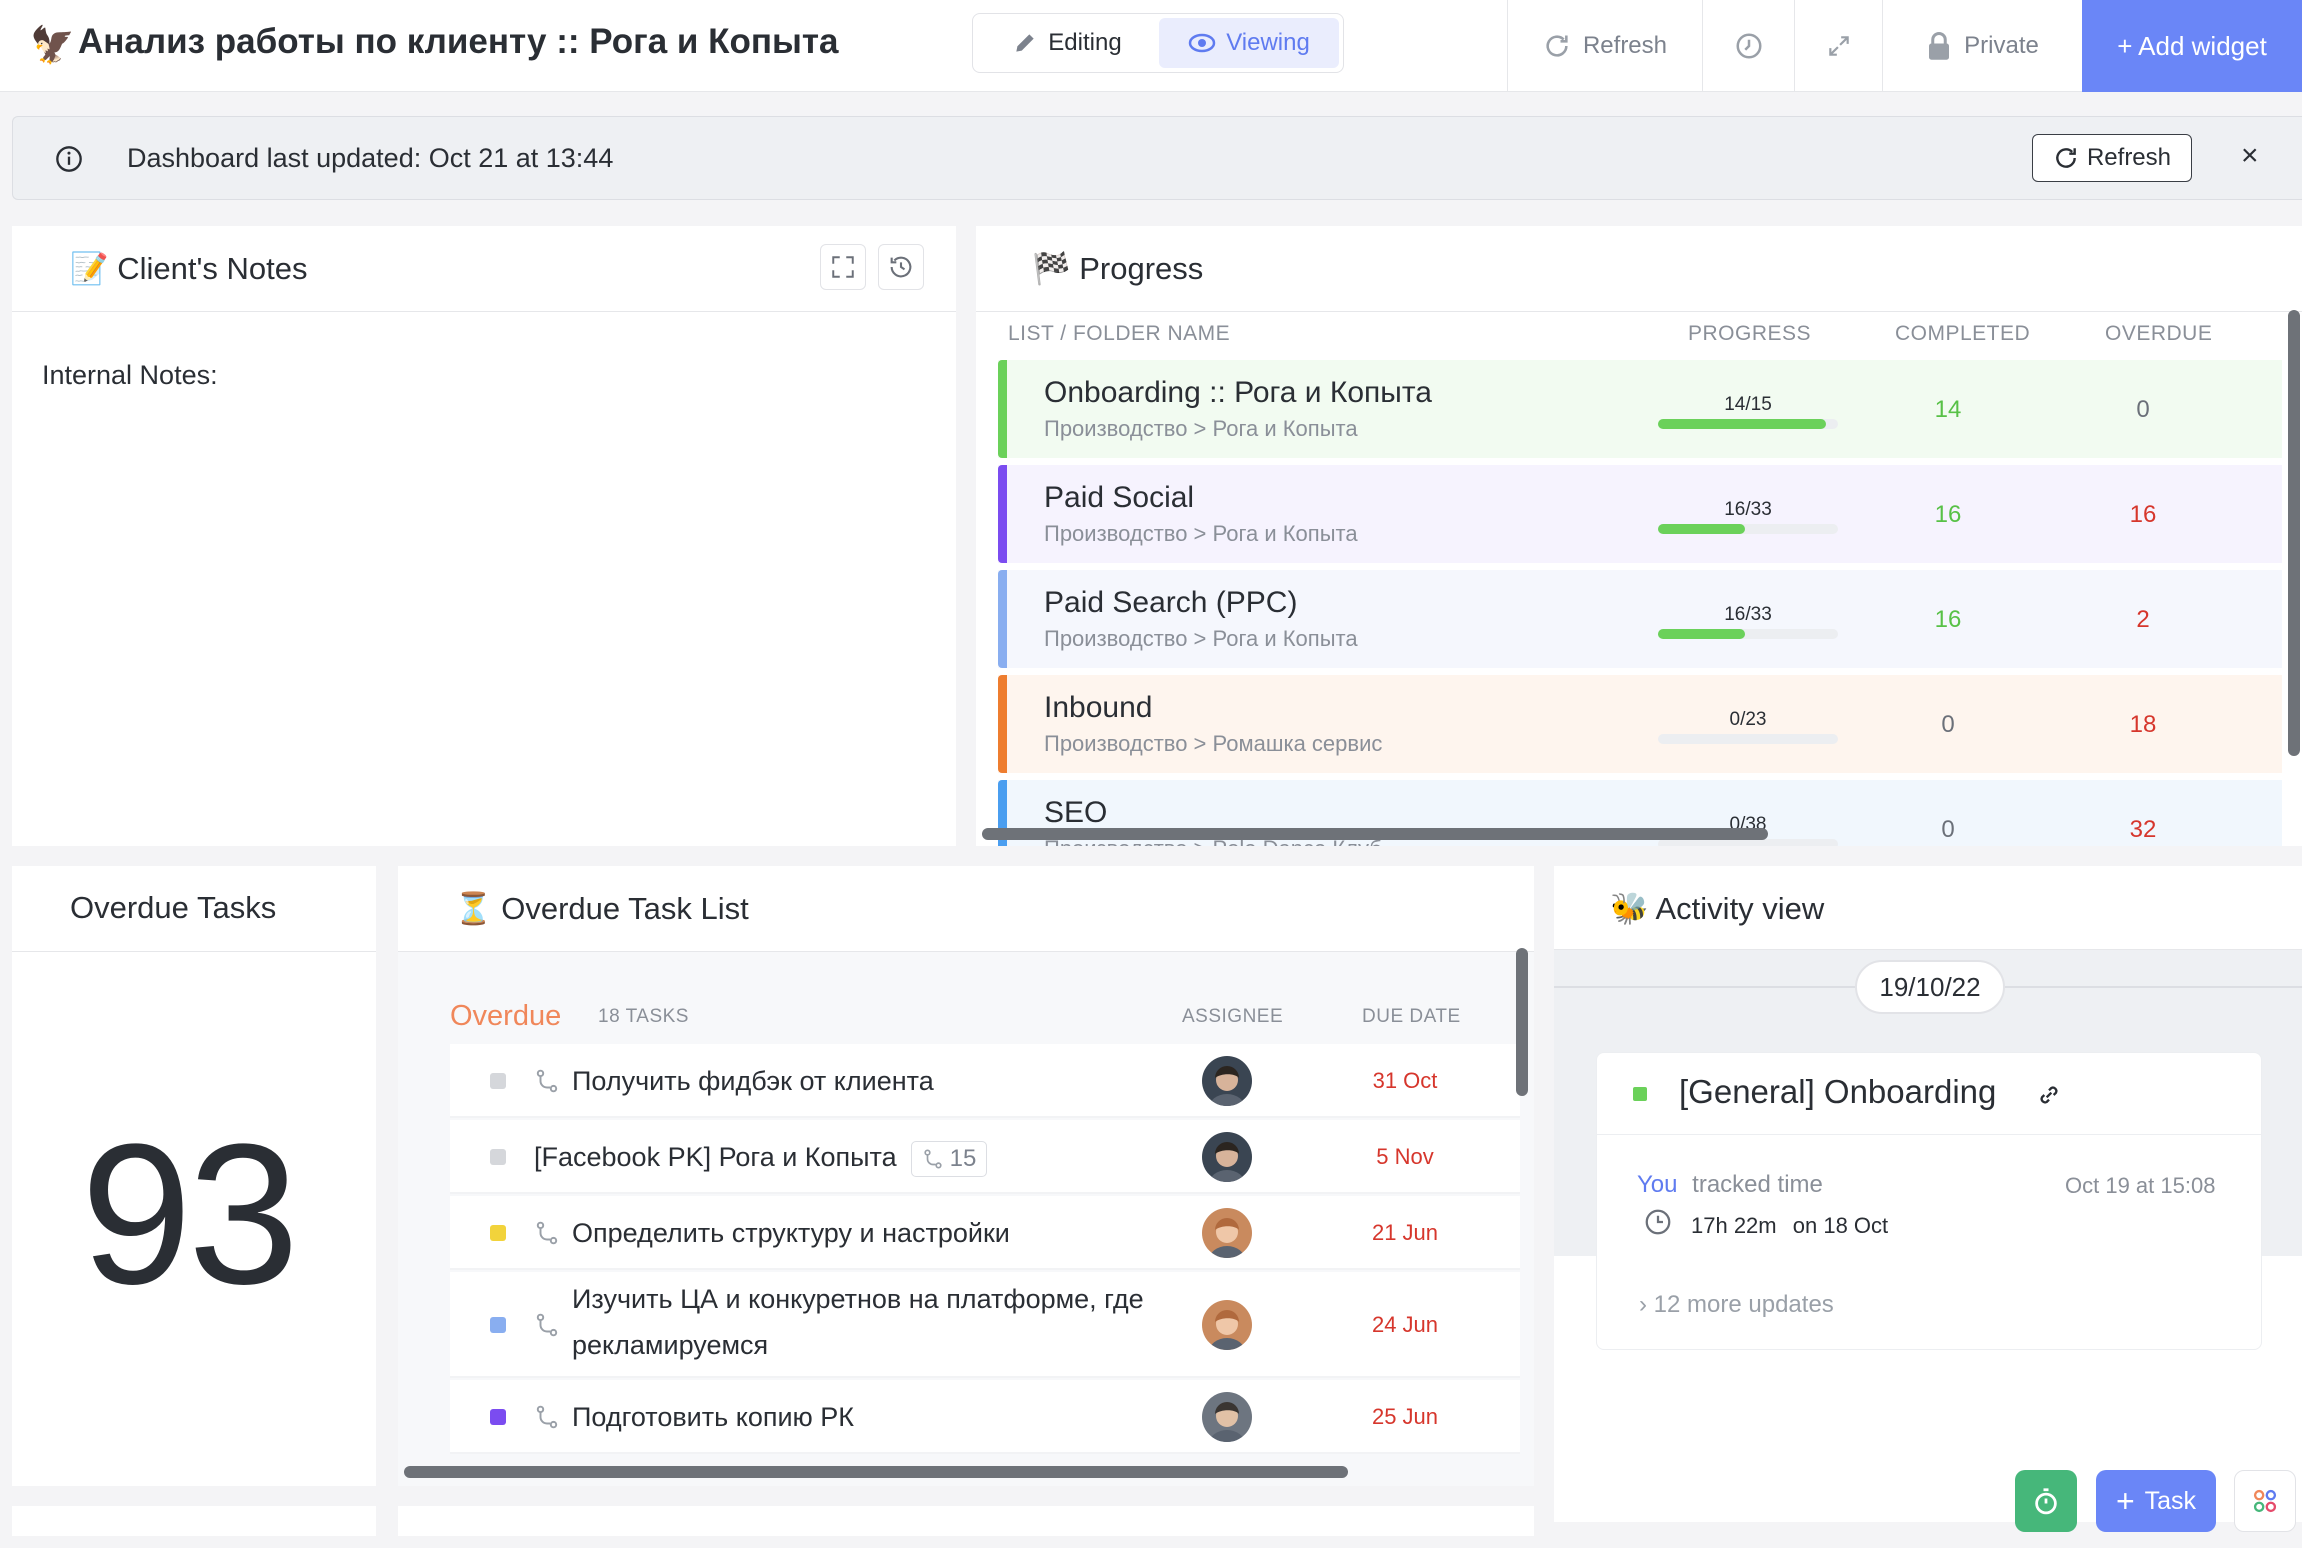  What do you see at coordinates (1405, 1232) in the screenshot?
I see `task-due-date: 21 Jun` at bounding box center [1405, 1232].